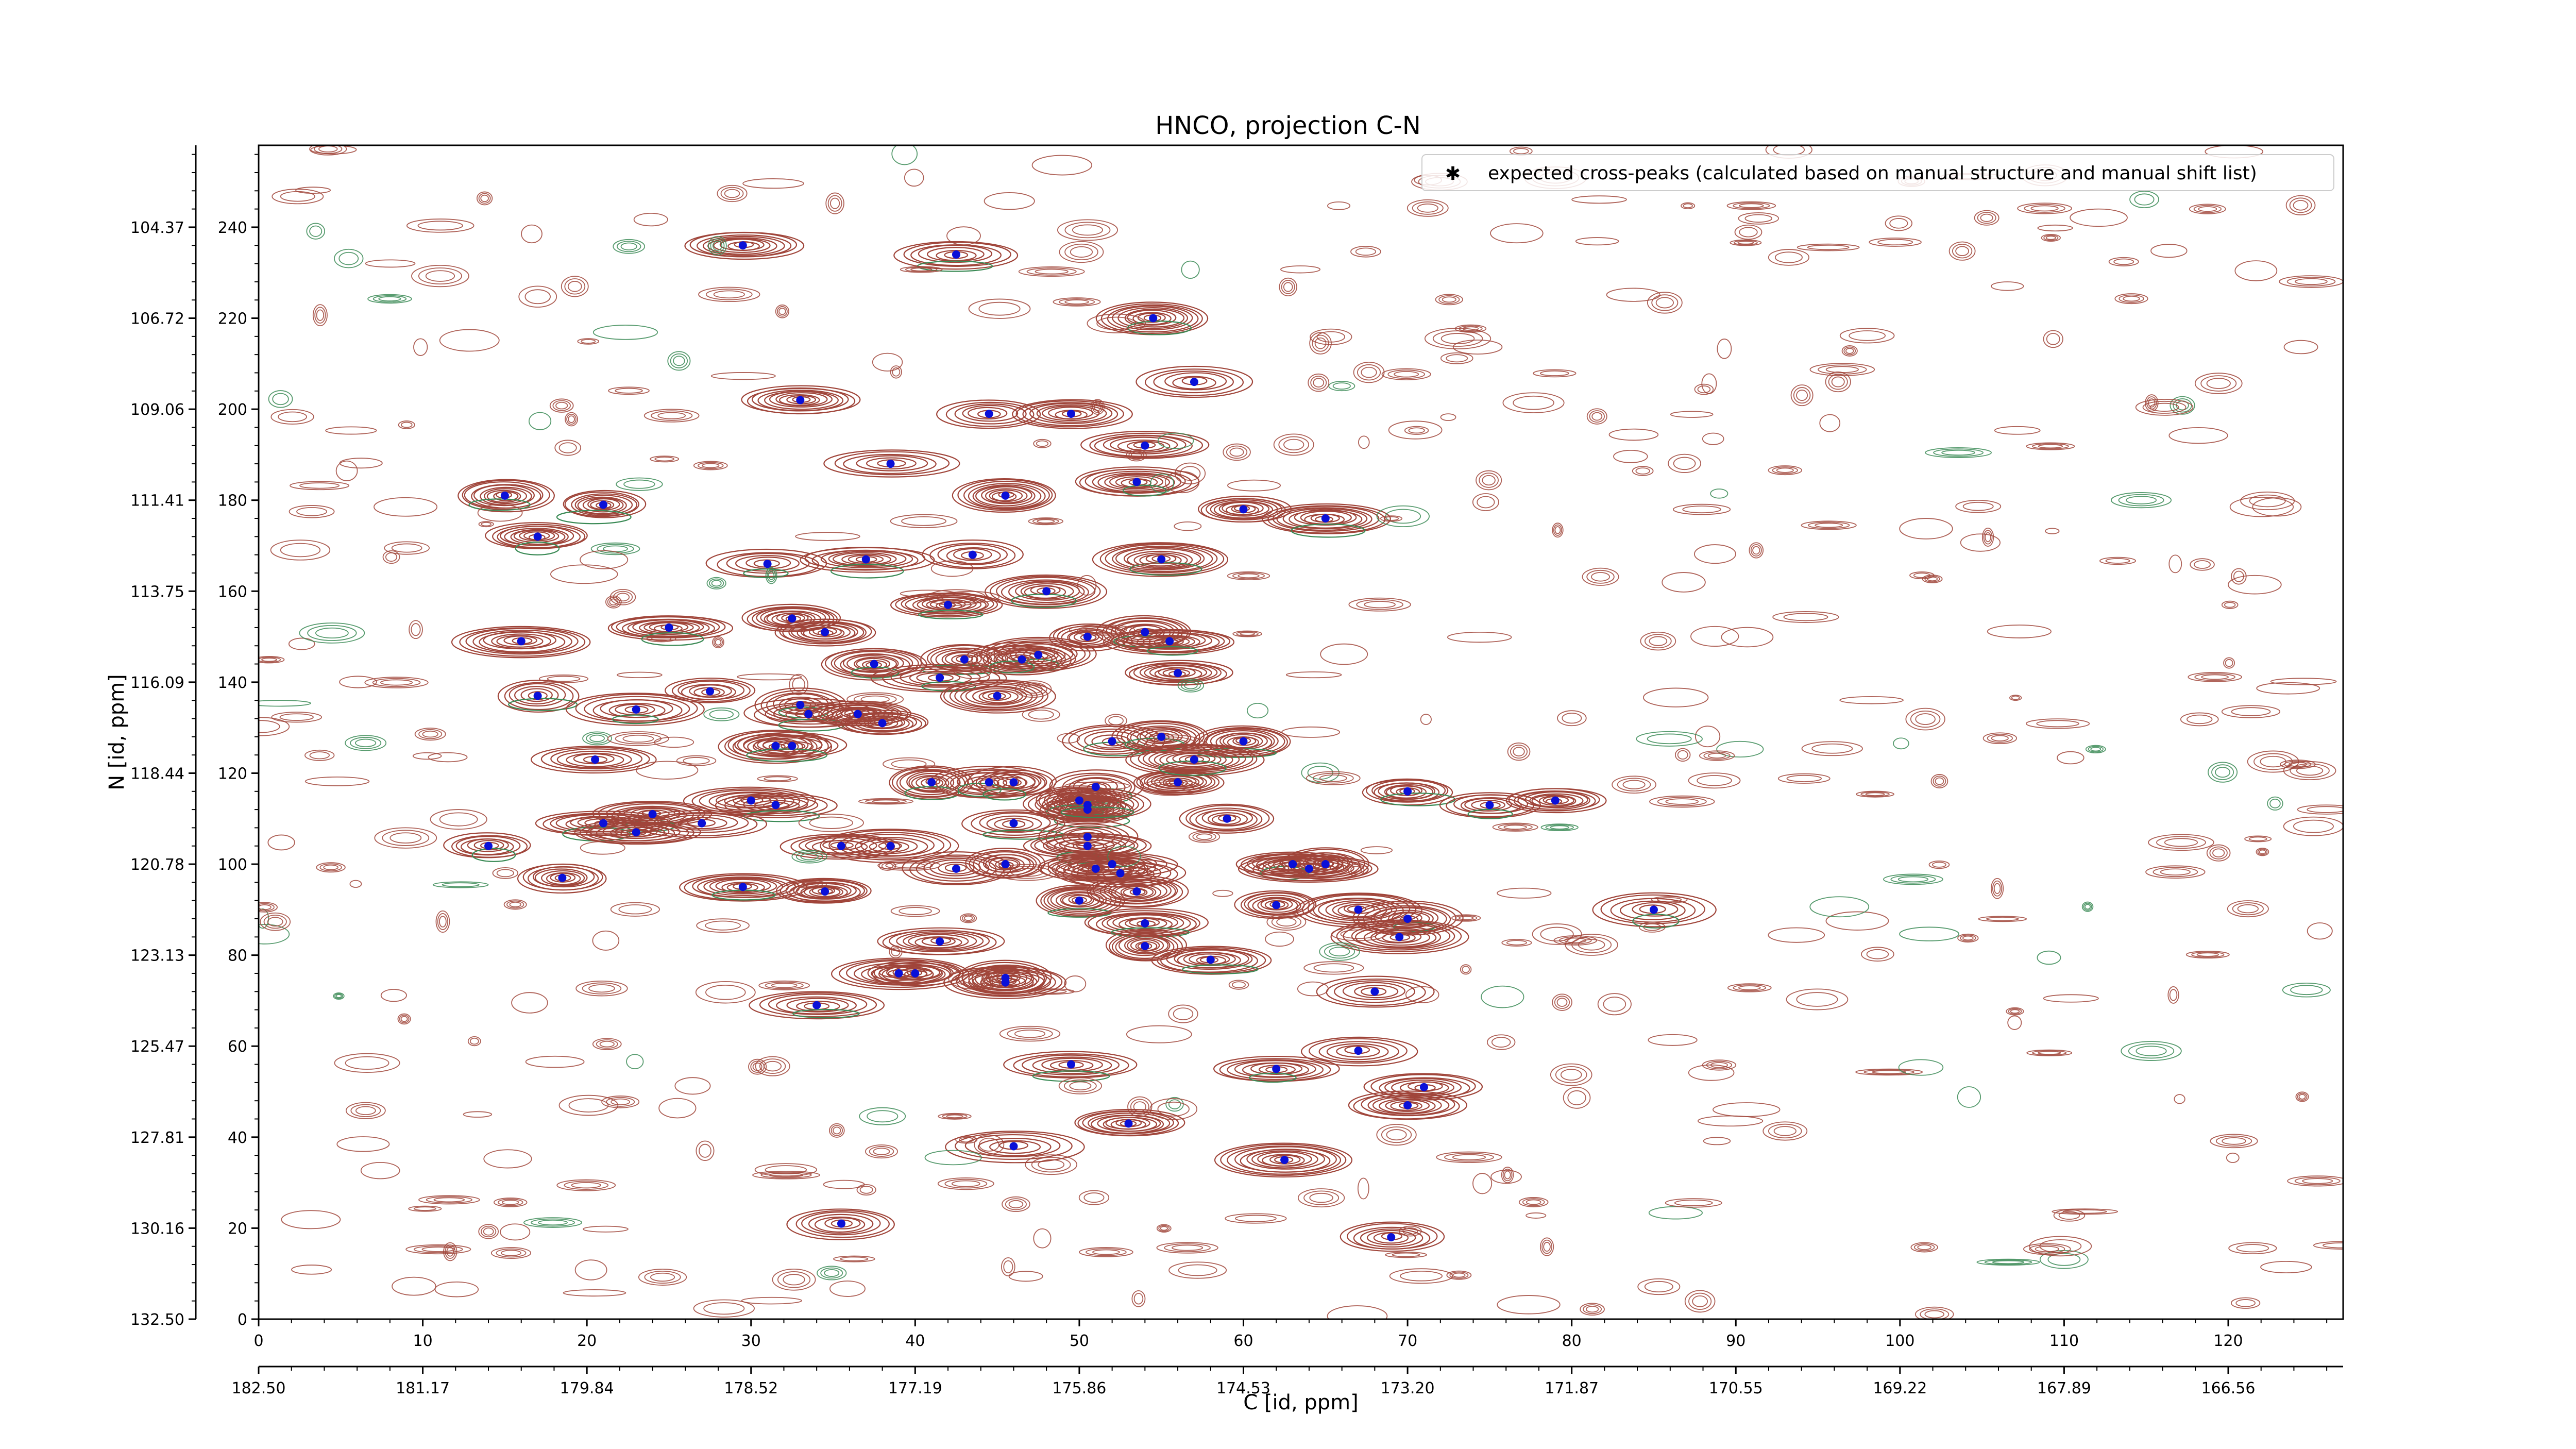 The width and height of the screenshot is (2576, 1449). What do you see at coordinates (1572, 1388) in the screenshot?
I see `x-ppm-tick-label: 171.87` at bounding box center [1572, 1388].